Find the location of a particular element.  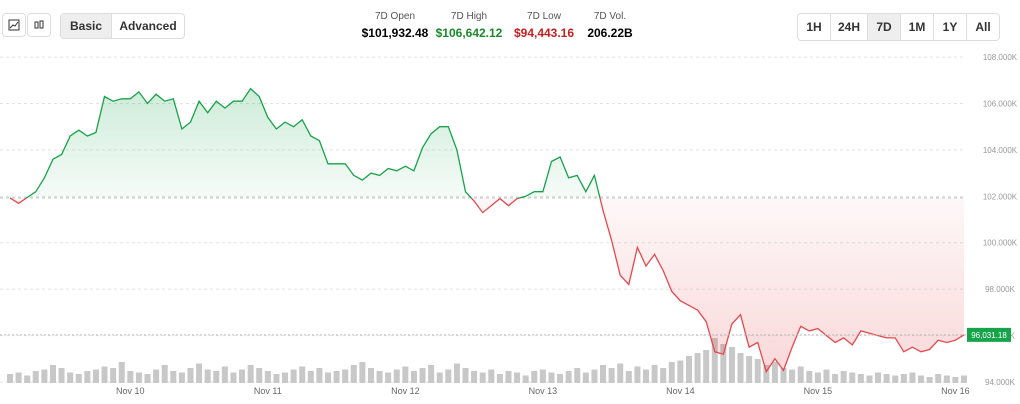

range-button: 24H is located at coordinates (849, 27).